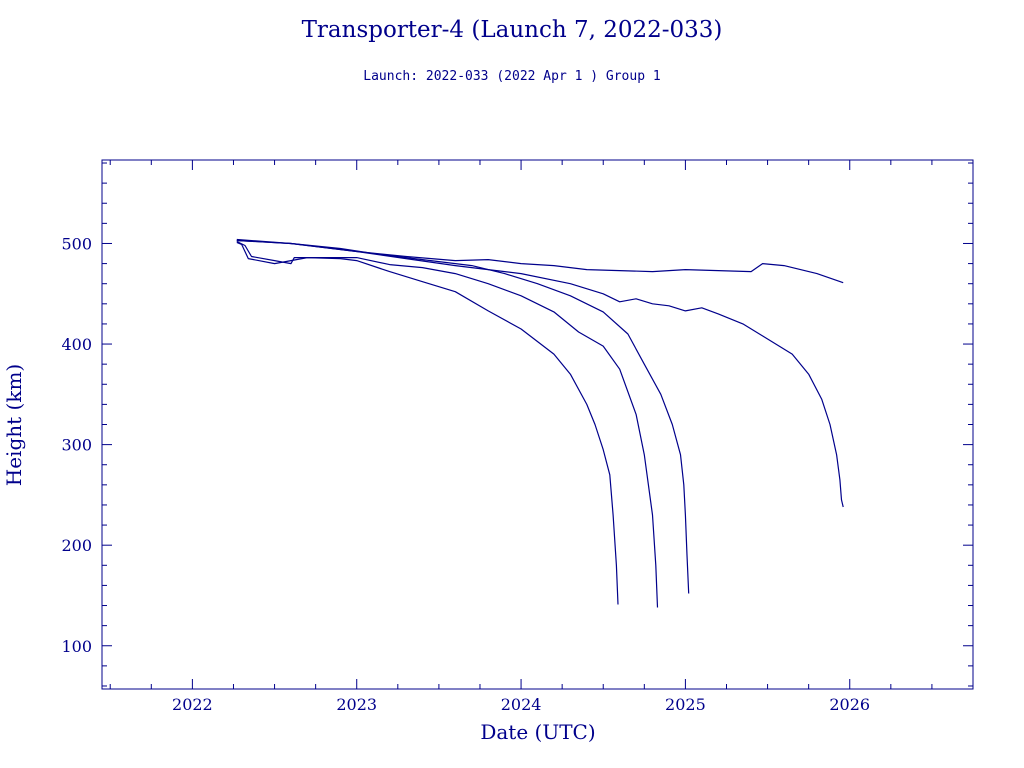  What do you see at coordinates (14, 425) in the screenshot?
I see `y-axis-label: Height (km)` at bounding box center [14, 425].